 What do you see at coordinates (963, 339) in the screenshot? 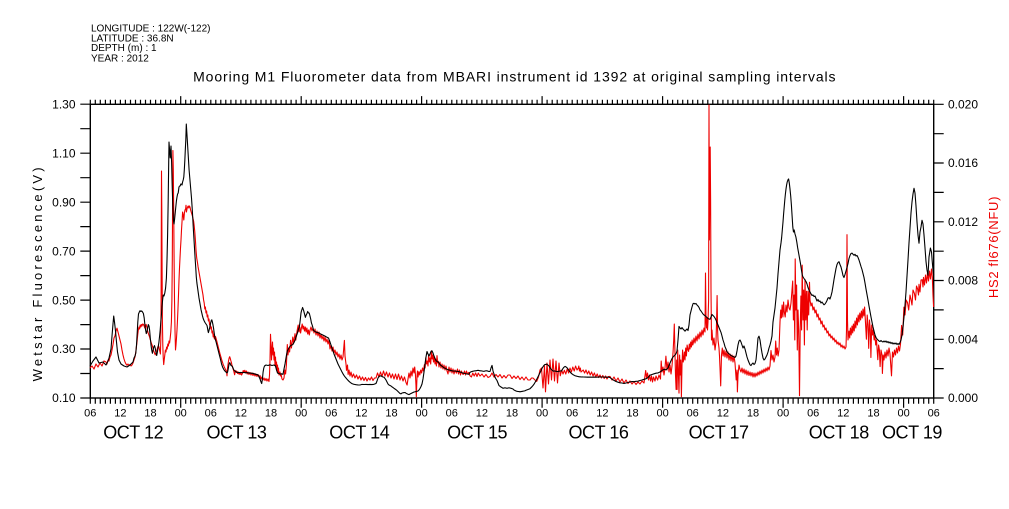
I see `svg-text: 0.004` at bounding box center [963, 339].